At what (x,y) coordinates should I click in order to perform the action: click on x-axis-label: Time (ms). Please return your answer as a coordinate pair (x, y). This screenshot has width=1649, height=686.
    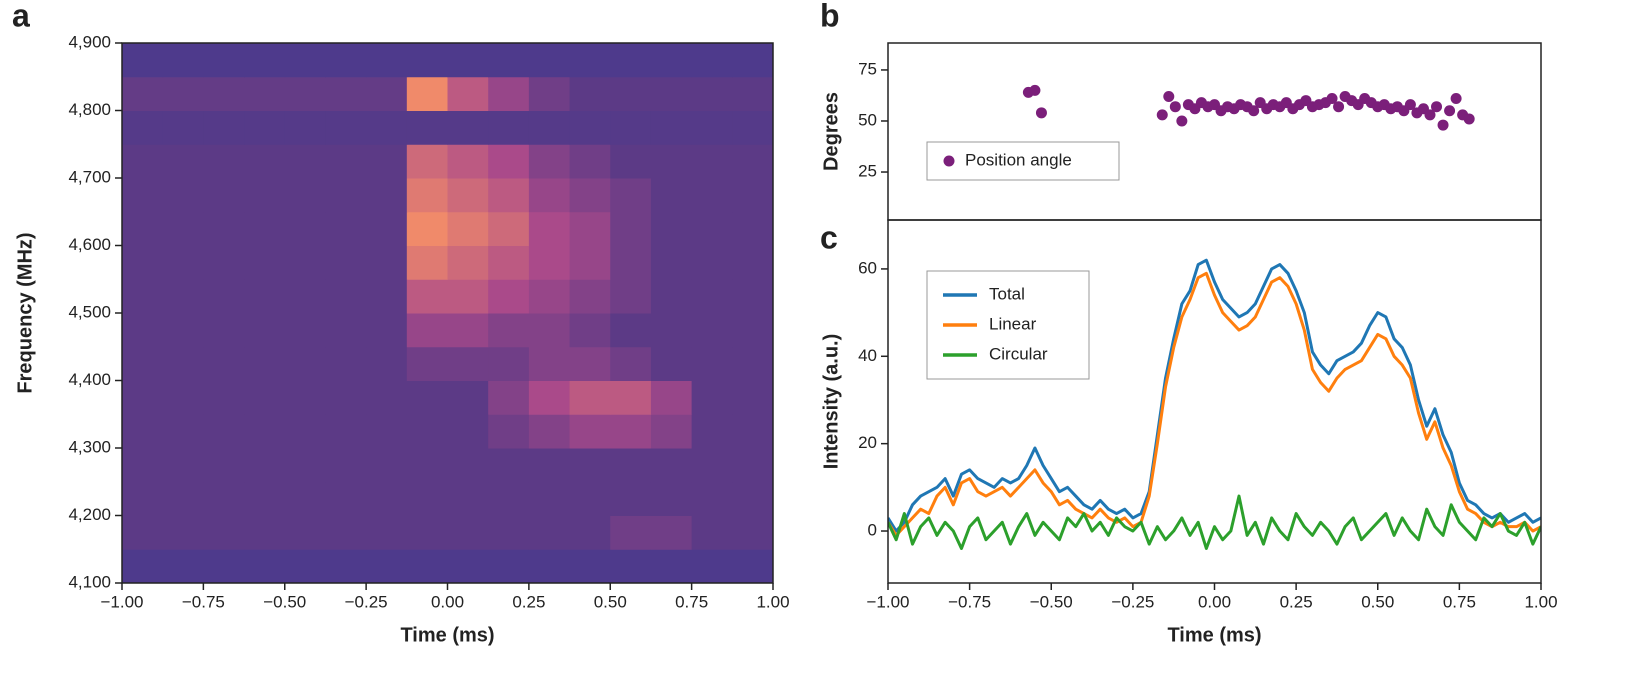
    Looking at the image, I should click on (1214, 635).